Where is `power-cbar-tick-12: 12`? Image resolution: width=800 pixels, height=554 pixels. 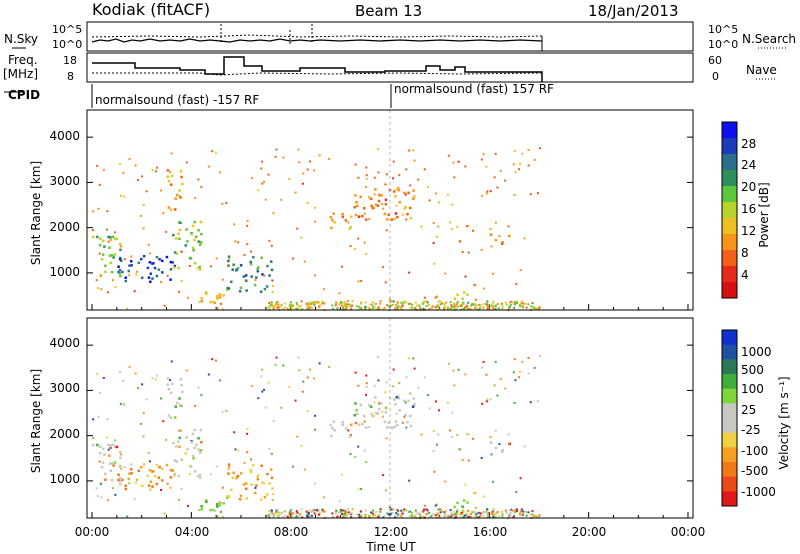 power-cbar-tick-12: 12 is located at coordinates (748, 231).